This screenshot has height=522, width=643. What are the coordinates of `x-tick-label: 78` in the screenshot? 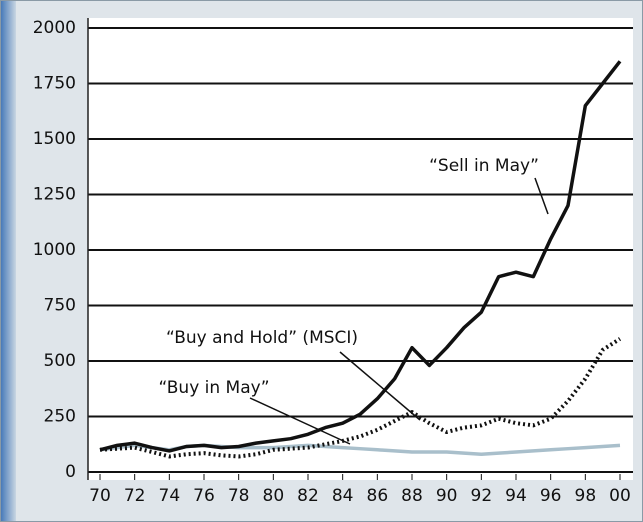 It's located at (239, 496).